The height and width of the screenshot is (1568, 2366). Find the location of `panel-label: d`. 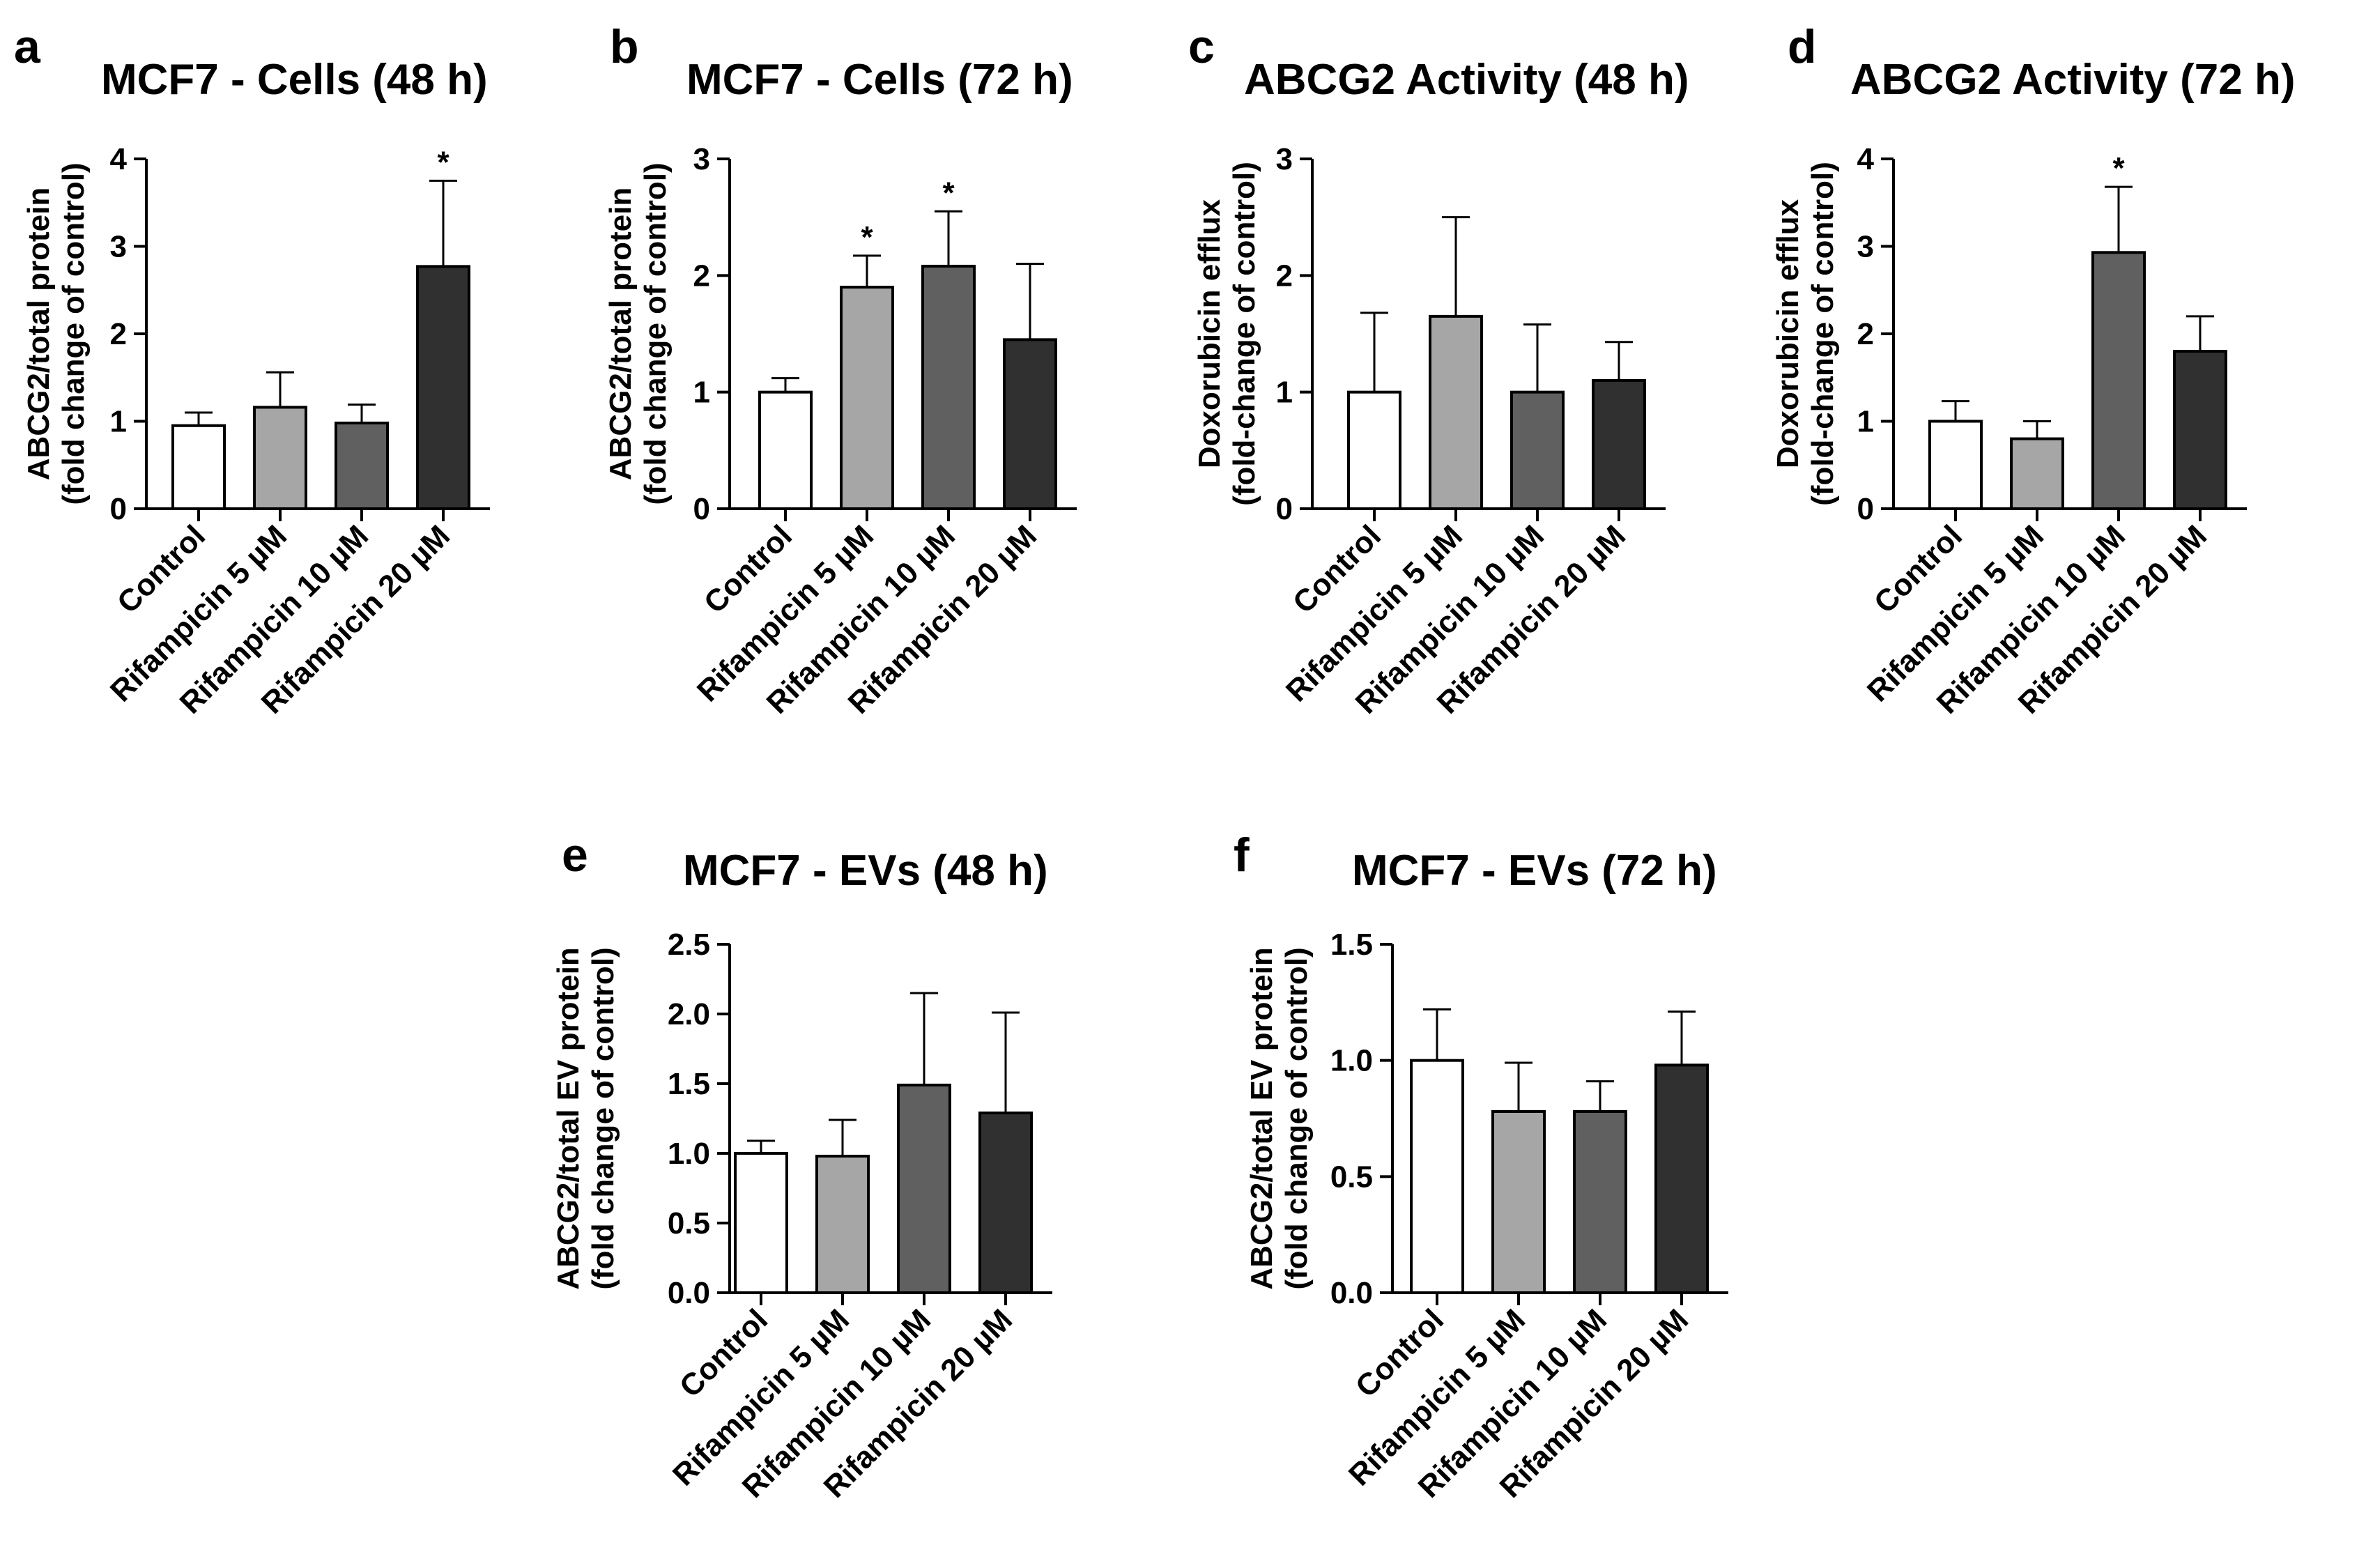

panel-label: d is located at coordinates (1802, 46).